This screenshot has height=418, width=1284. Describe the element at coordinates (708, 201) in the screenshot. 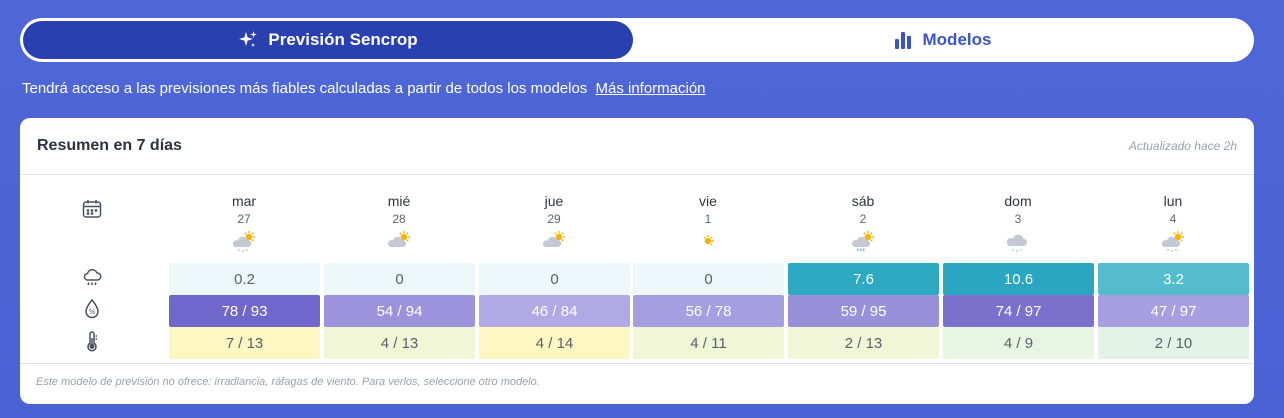

I see `day-name: vie` at that location.